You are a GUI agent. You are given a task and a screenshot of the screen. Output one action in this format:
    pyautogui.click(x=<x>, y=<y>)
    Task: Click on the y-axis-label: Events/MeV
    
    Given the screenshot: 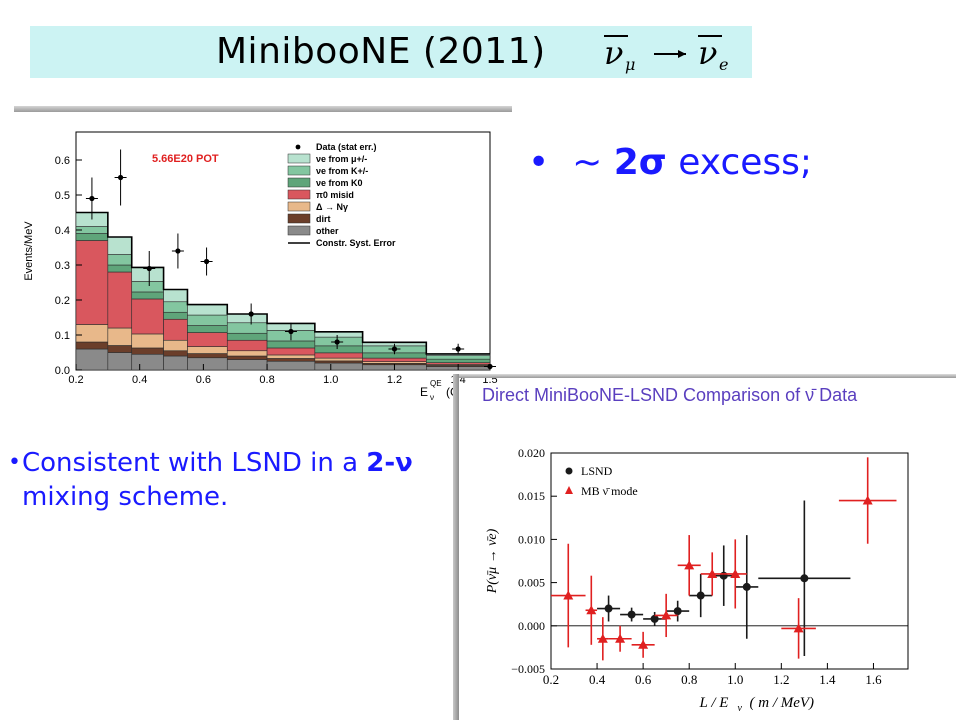 What is the action you would take?
    pyautogui.click(x=29, y=251)
    